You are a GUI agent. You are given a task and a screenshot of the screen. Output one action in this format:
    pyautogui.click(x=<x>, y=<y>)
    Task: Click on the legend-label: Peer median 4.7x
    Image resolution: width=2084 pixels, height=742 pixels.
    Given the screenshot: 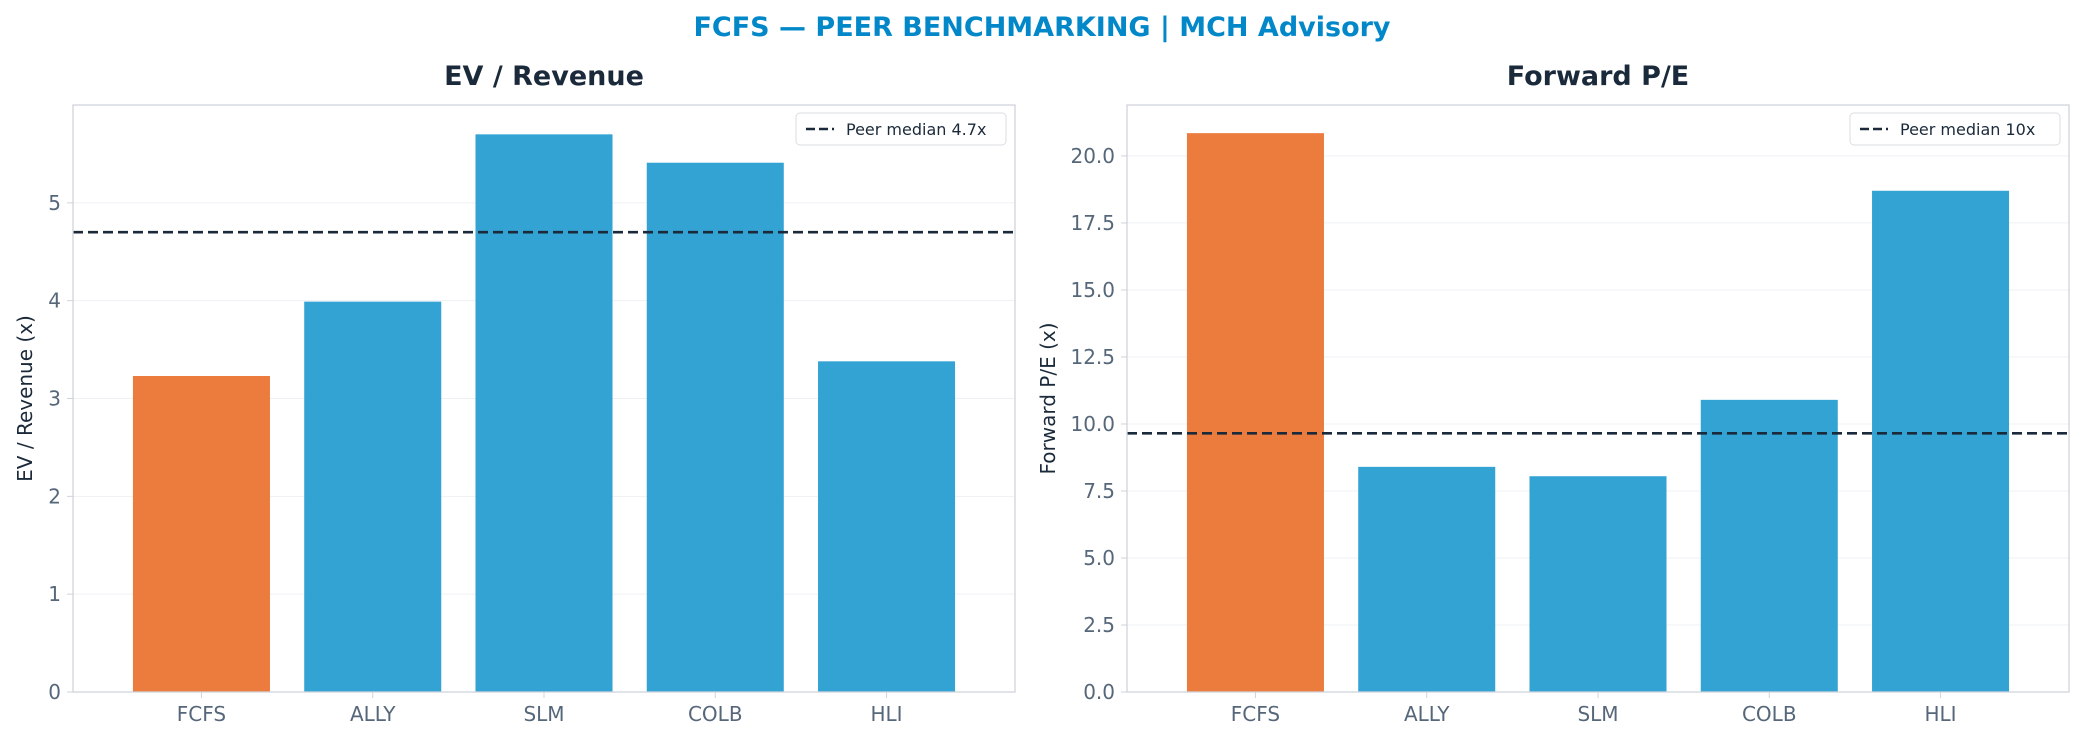 What is the action you would take?
    pyautogui.click(x=916, y=129)
    